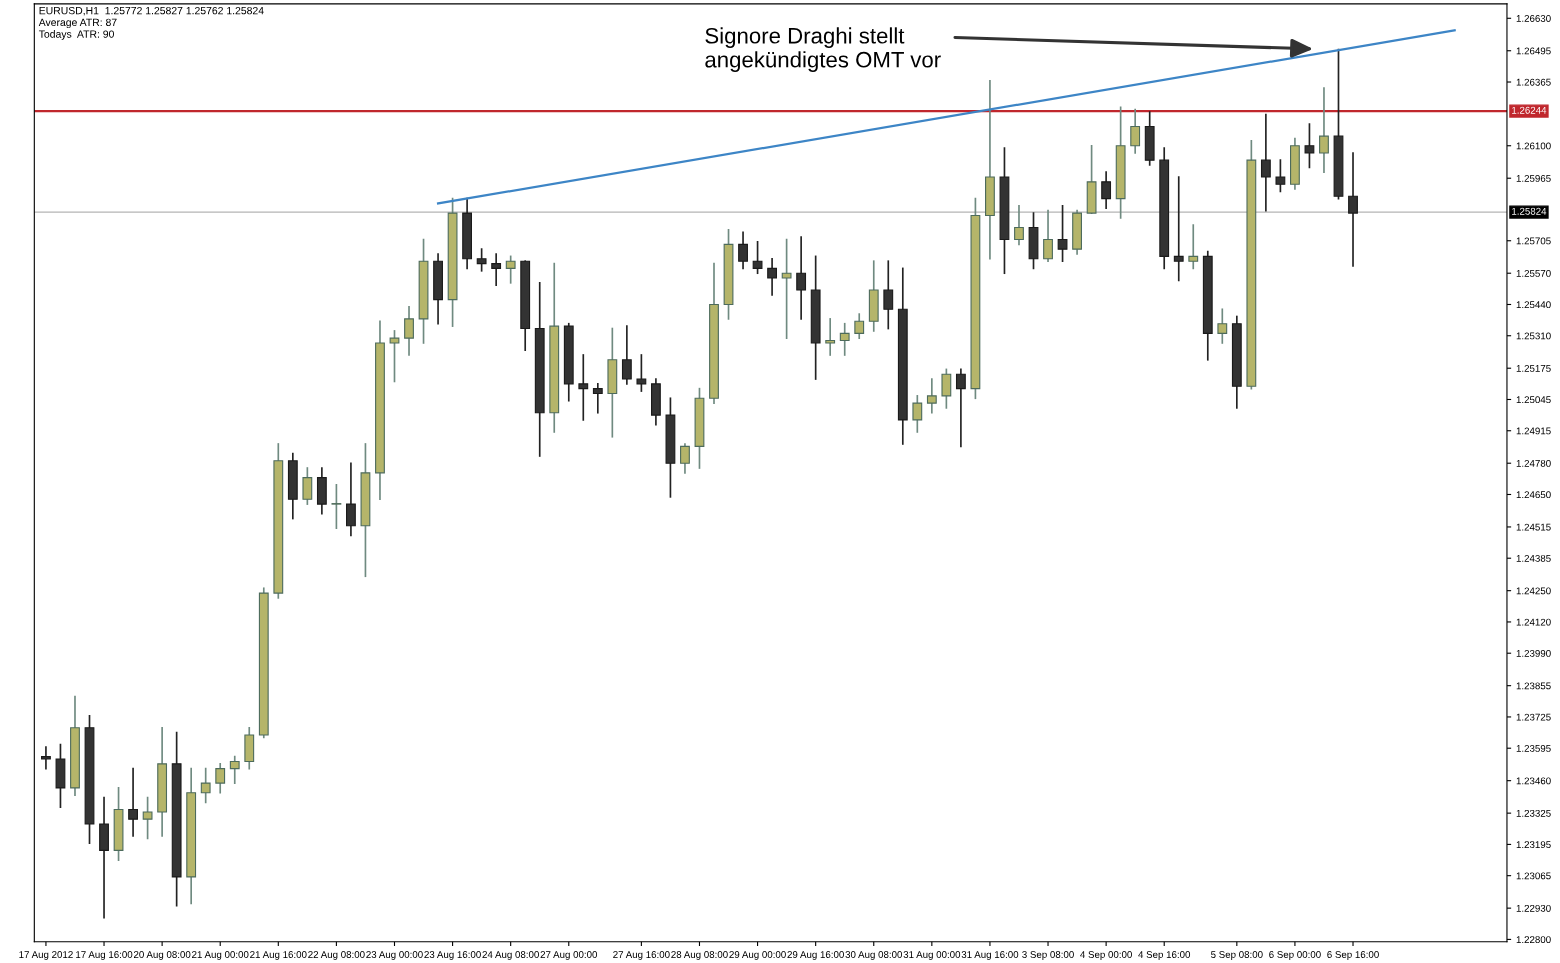 Image resolution: width=1560 pixels, height=963 pixels. What do you see at coordinates (1533, 653) in the screenshot?
I see `y-tick-label: 1.23990` at bounding box center [1533, 653].